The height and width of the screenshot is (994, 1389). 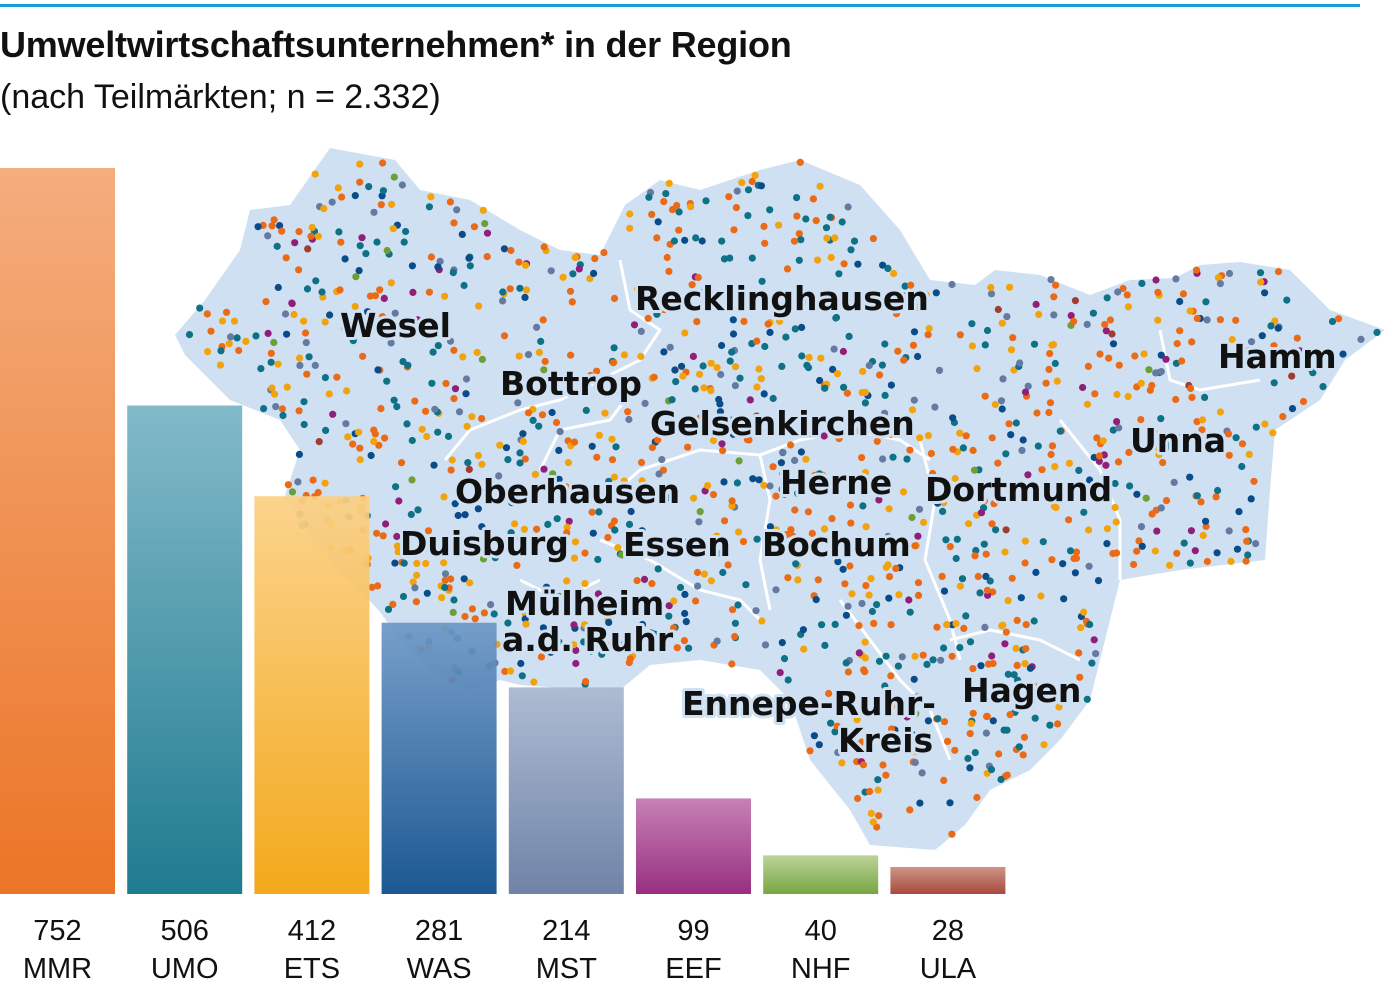 What do you see at coordinates (1021, 690) in the screenshot?
I see `map-label: Hagen` at bounding box center [1021, 690].